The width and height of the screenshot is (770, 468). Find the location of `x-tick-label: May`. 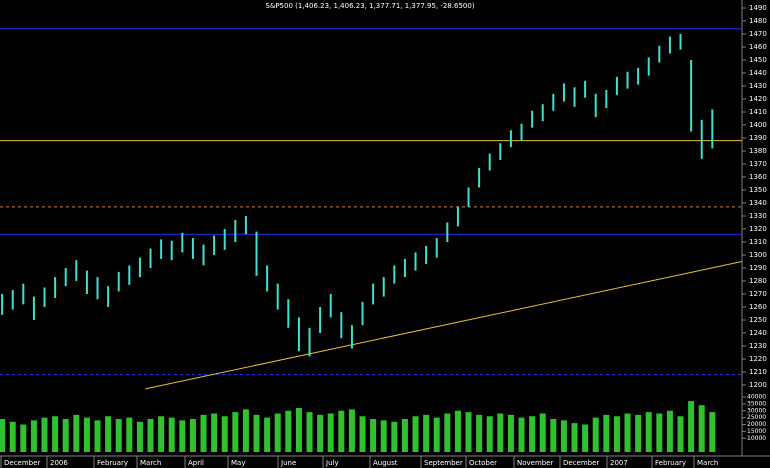

x-tick-label: May is located at coordinates (238, 463).